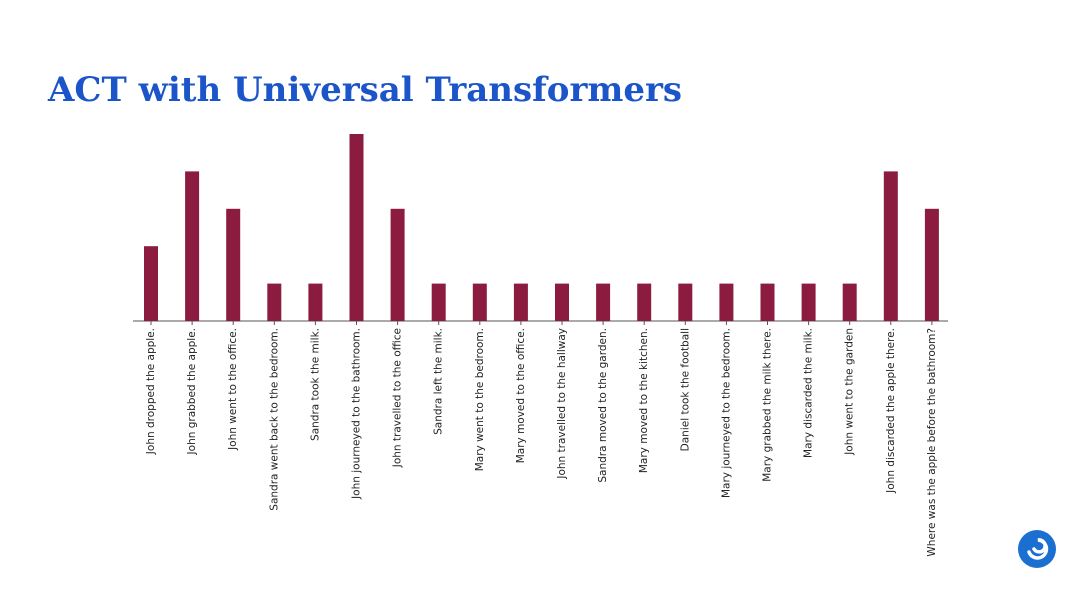 The image size is (1080, 612). Describe the element at coordinates (192, 391) in the screenshot. I see `x-tick-label: John grabbed the apple.` at that location.